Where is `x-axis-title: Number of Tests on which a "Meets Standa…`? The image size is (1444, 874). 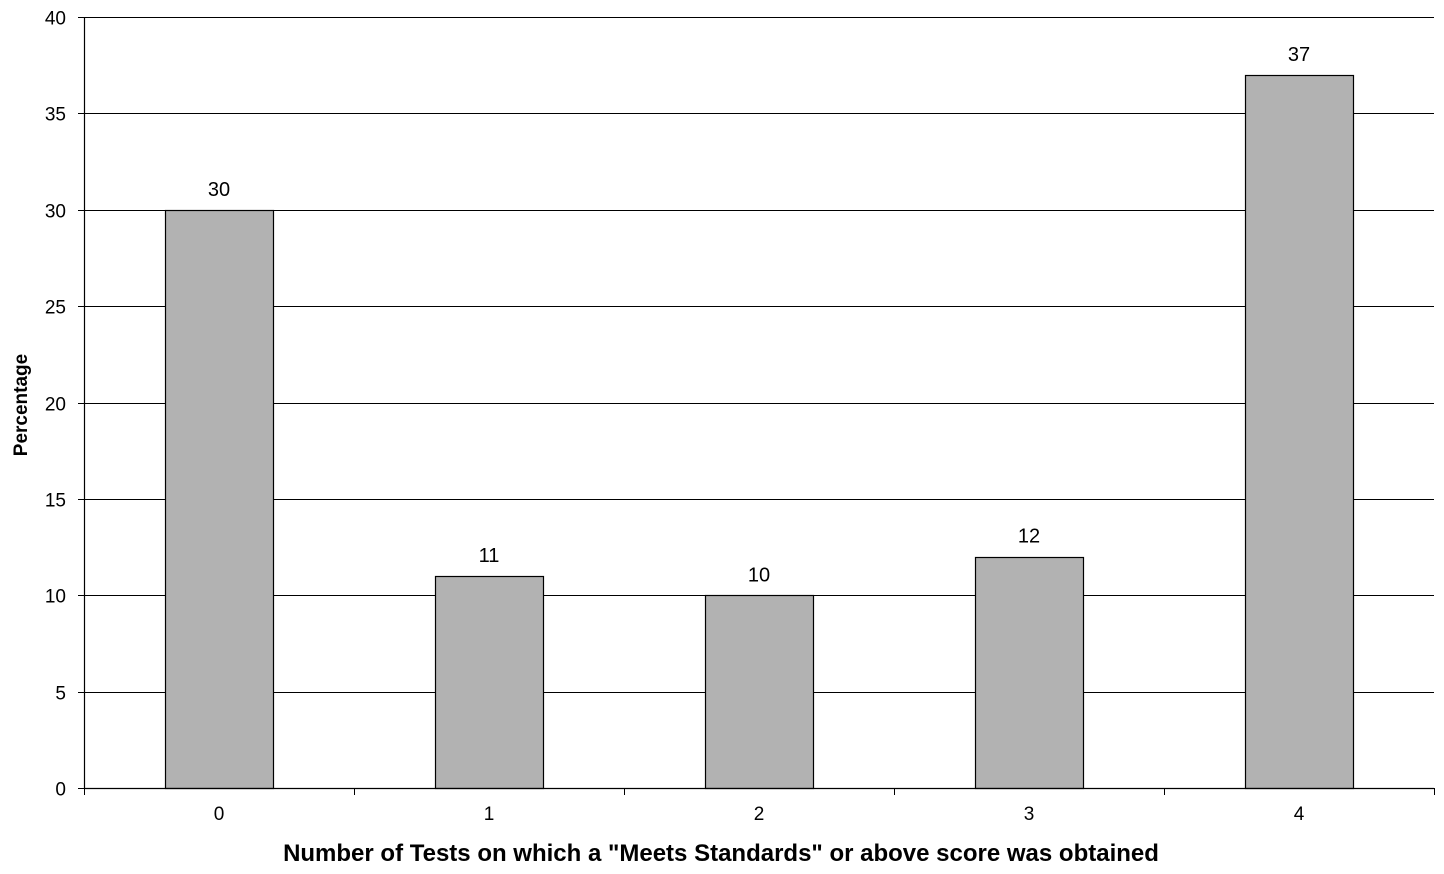 x-axis-title: Number of Tests on which a "Meets Standa… is located at coordinates (721, 853).